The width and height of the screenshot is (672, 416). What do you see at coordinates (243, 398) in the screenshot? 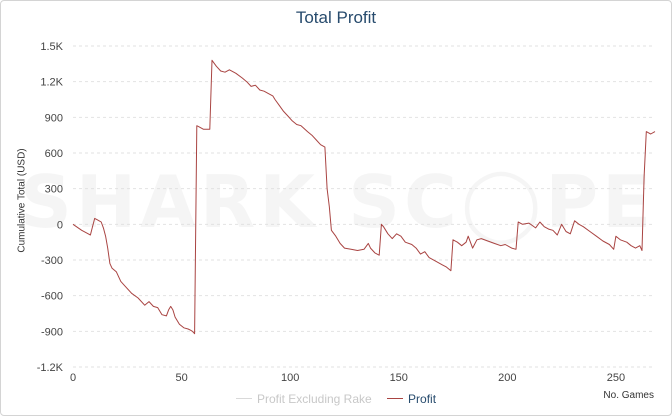
I see `legend-swatch-profit-excluding-rake` at bounding box center [243, 398].